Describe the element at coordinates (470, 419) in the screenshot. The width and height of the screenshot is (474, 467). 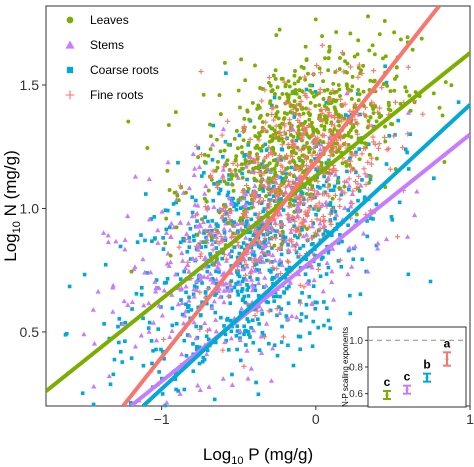
I see `x-tick-label: 1` at that location.